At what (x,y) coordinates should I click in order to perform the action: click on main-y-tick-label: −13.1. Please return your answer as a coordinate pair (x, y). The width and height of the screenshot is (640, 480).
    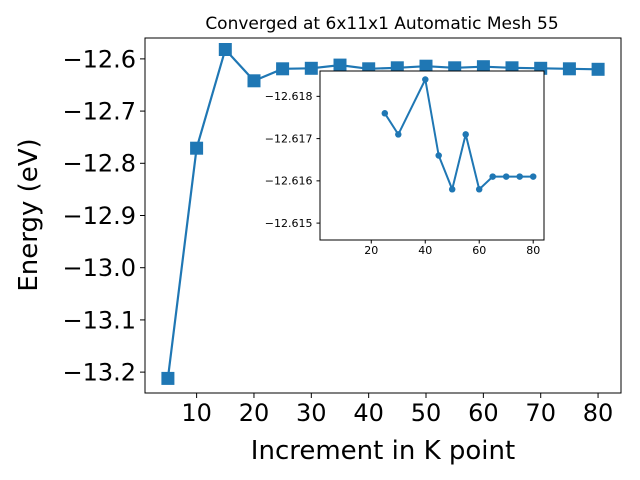
    Looking at the image, I should click on (99, 320).